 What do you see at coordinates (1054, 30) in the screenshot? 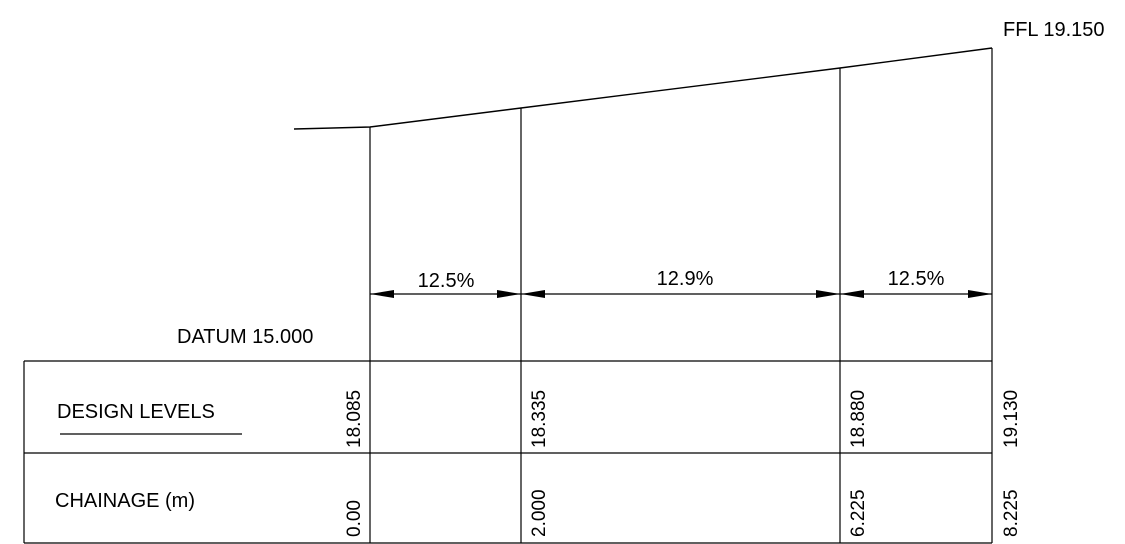
I see `ffl-label: FFL 19.150` at bounding box center [1054, 30].